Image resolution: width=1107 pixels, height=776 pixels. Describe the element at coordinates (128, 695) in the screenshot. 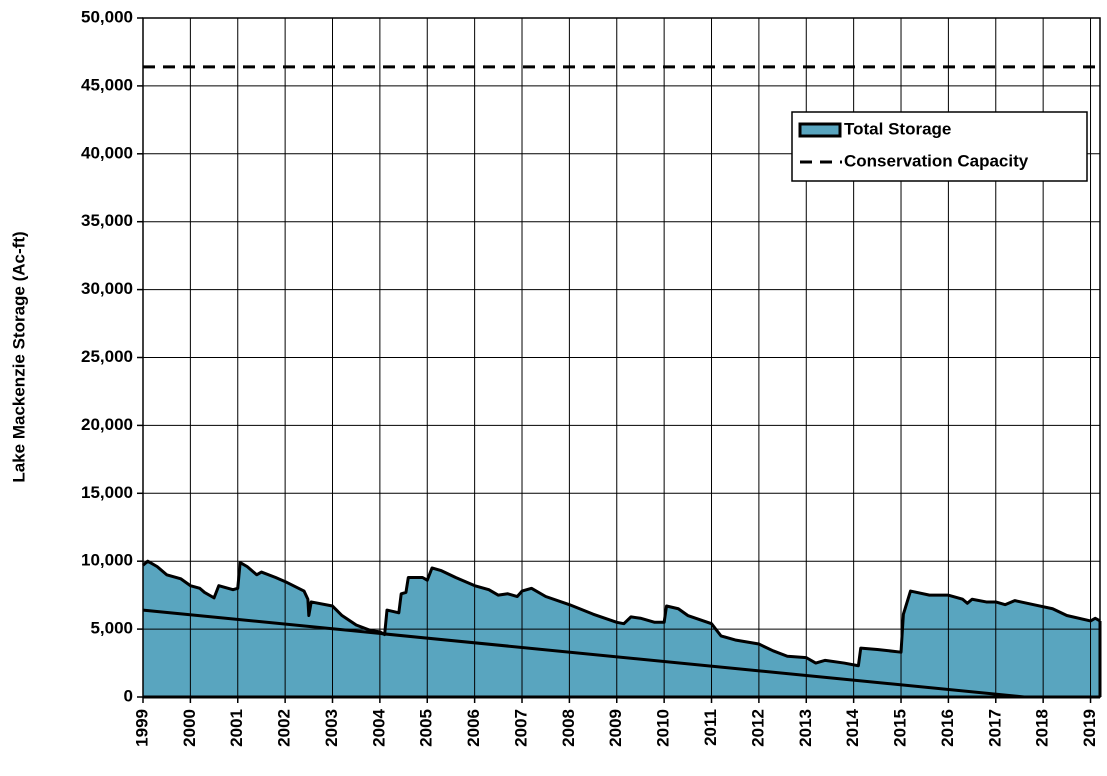

I see `y-tick-label: 0` at that location.